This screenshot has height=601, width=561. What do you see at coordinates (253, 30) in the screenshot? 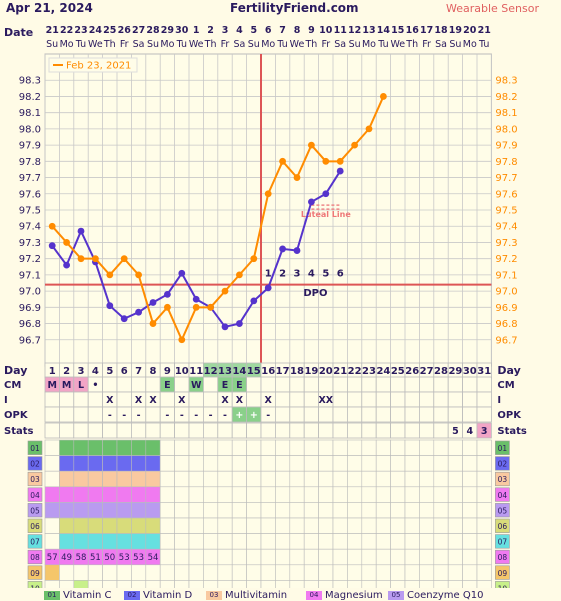
I see `date-number: 5` at bounding box center [253, 30].